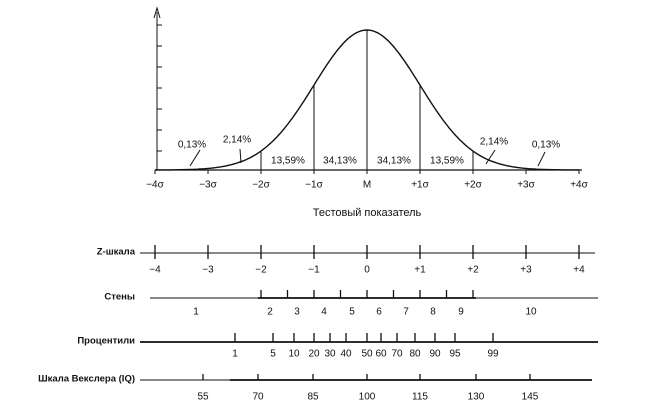  I want to click on sigma-label: −3σ, so click(208, 185).